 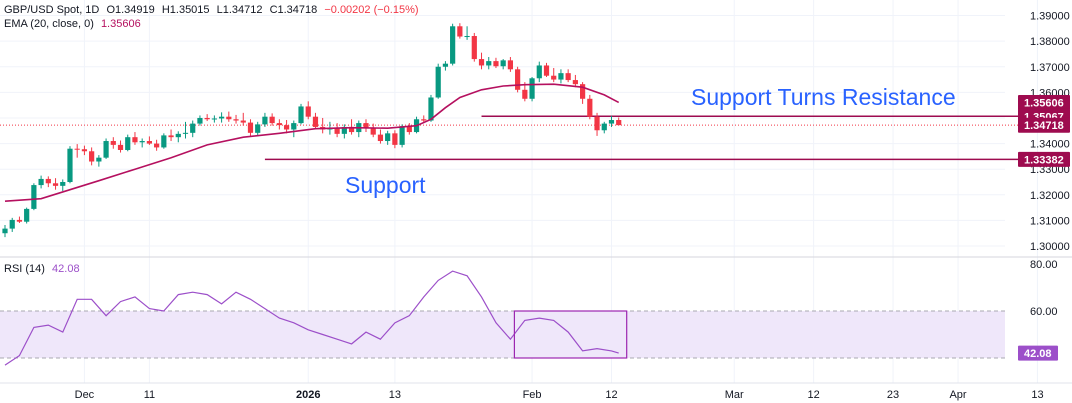 I want to click on time-tick-label-5: 12, so click(x=611, y=395).